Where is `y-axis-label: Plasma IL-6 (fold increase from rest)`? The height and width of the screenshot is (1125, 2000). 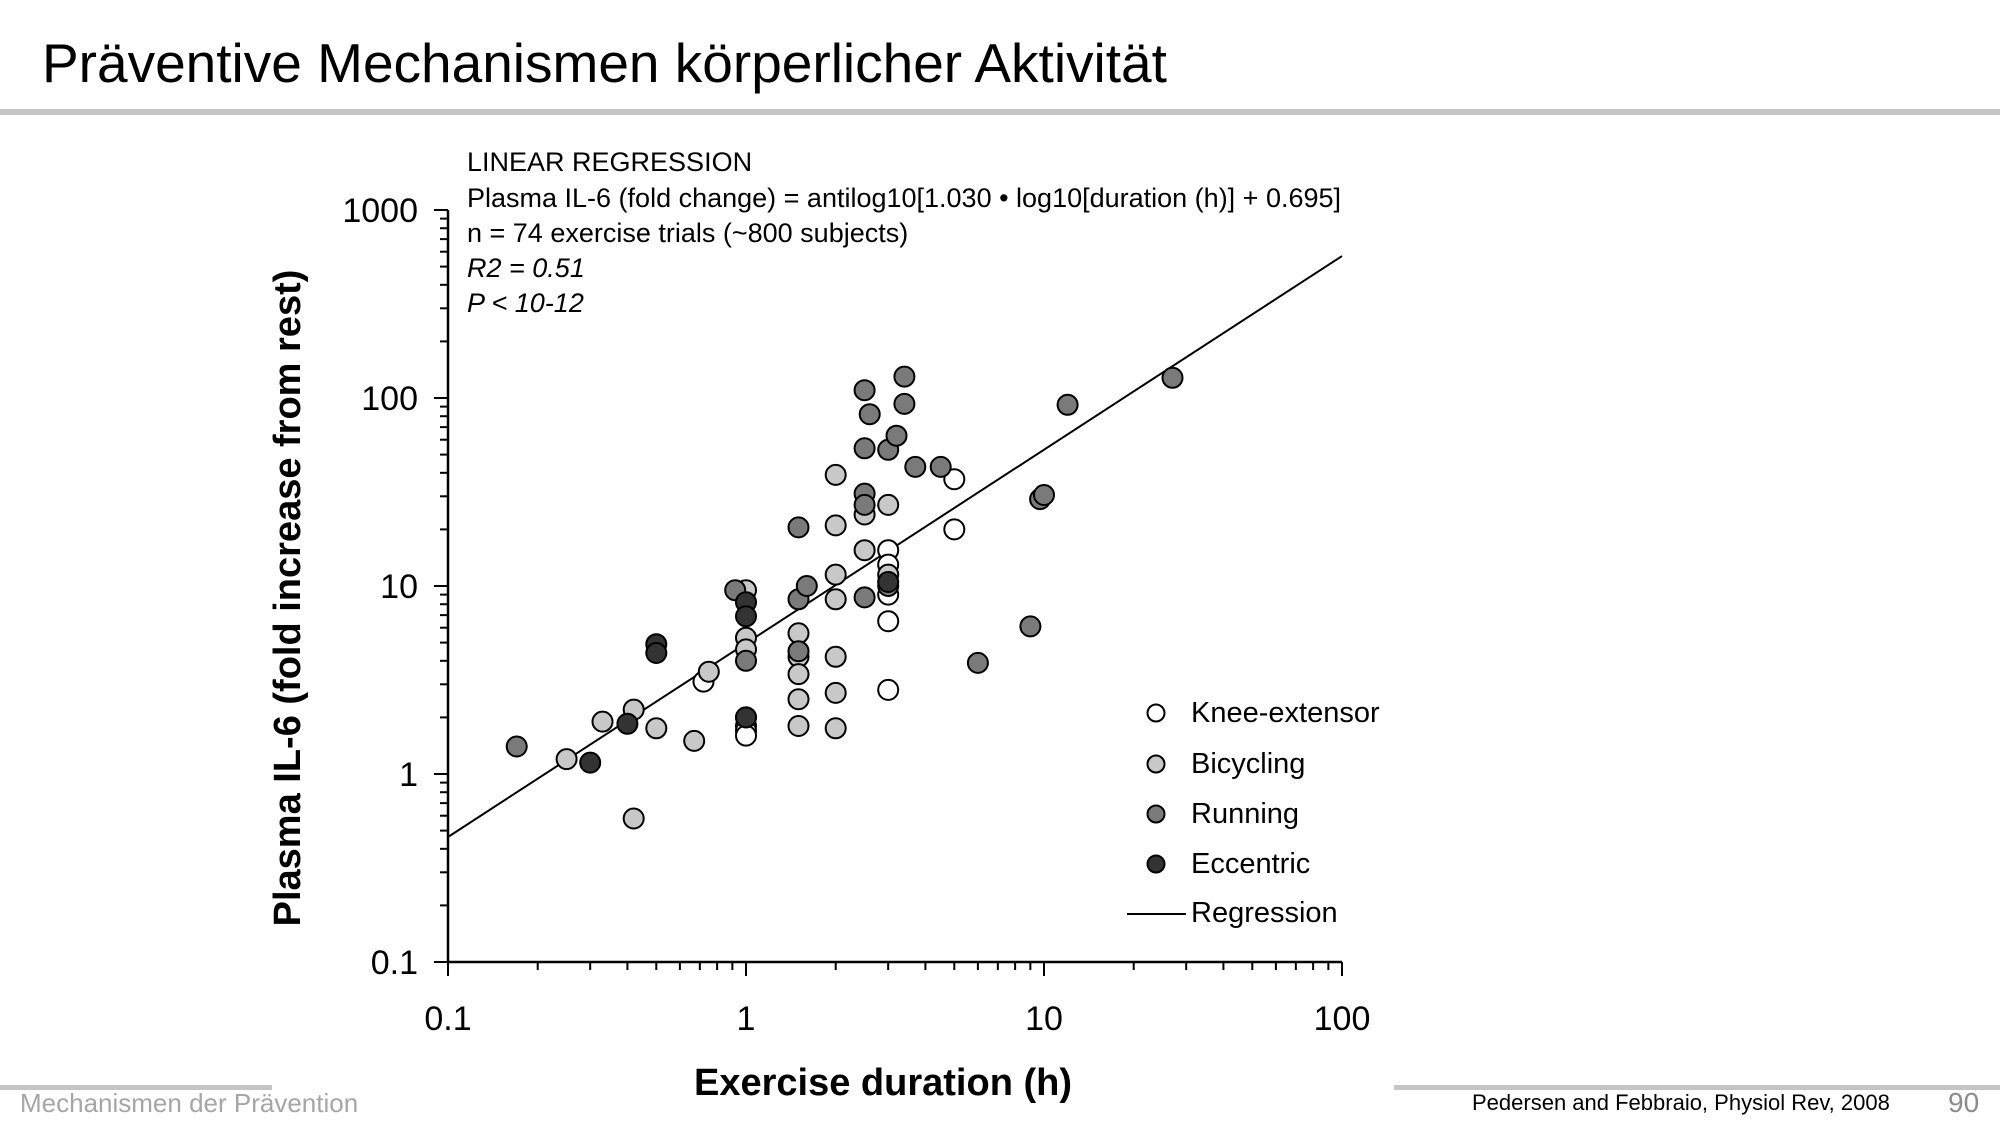
y-axis-label: Plasma IL-6 (fold increase from rest) is located at coordinates (288, 598).